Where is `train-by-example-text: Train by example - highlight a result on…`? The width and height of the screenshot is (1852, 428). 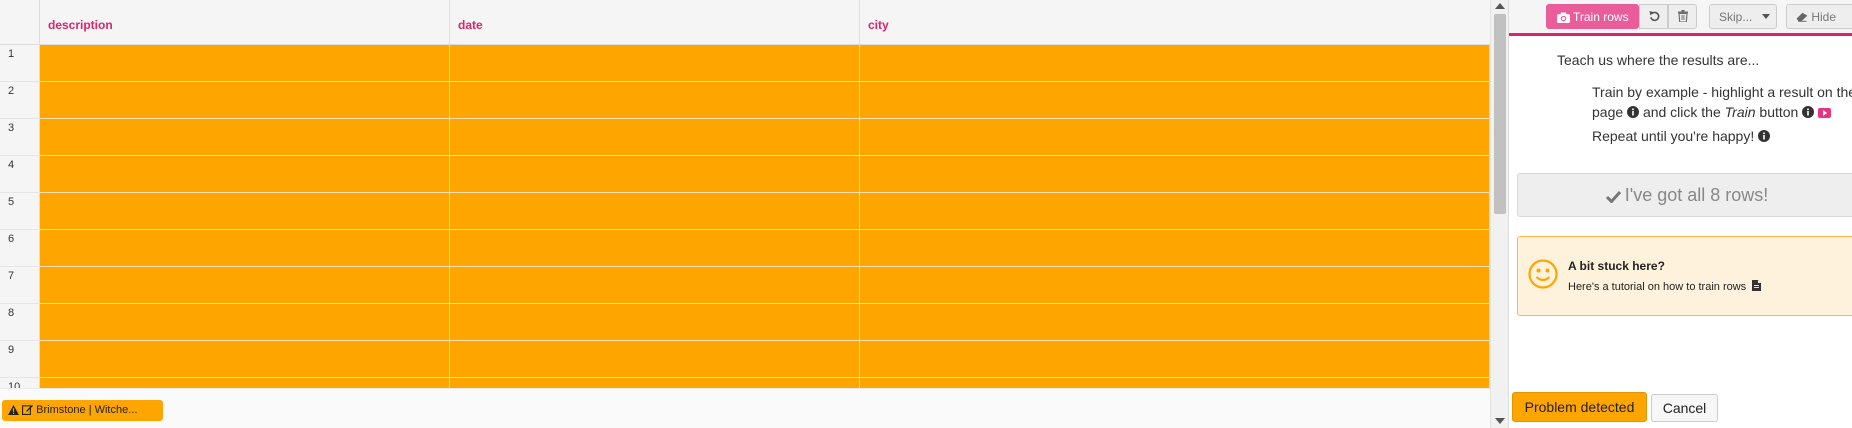
train-by-example-text: Train by example - highlight a result on… is located at coordinates (1722, 102).